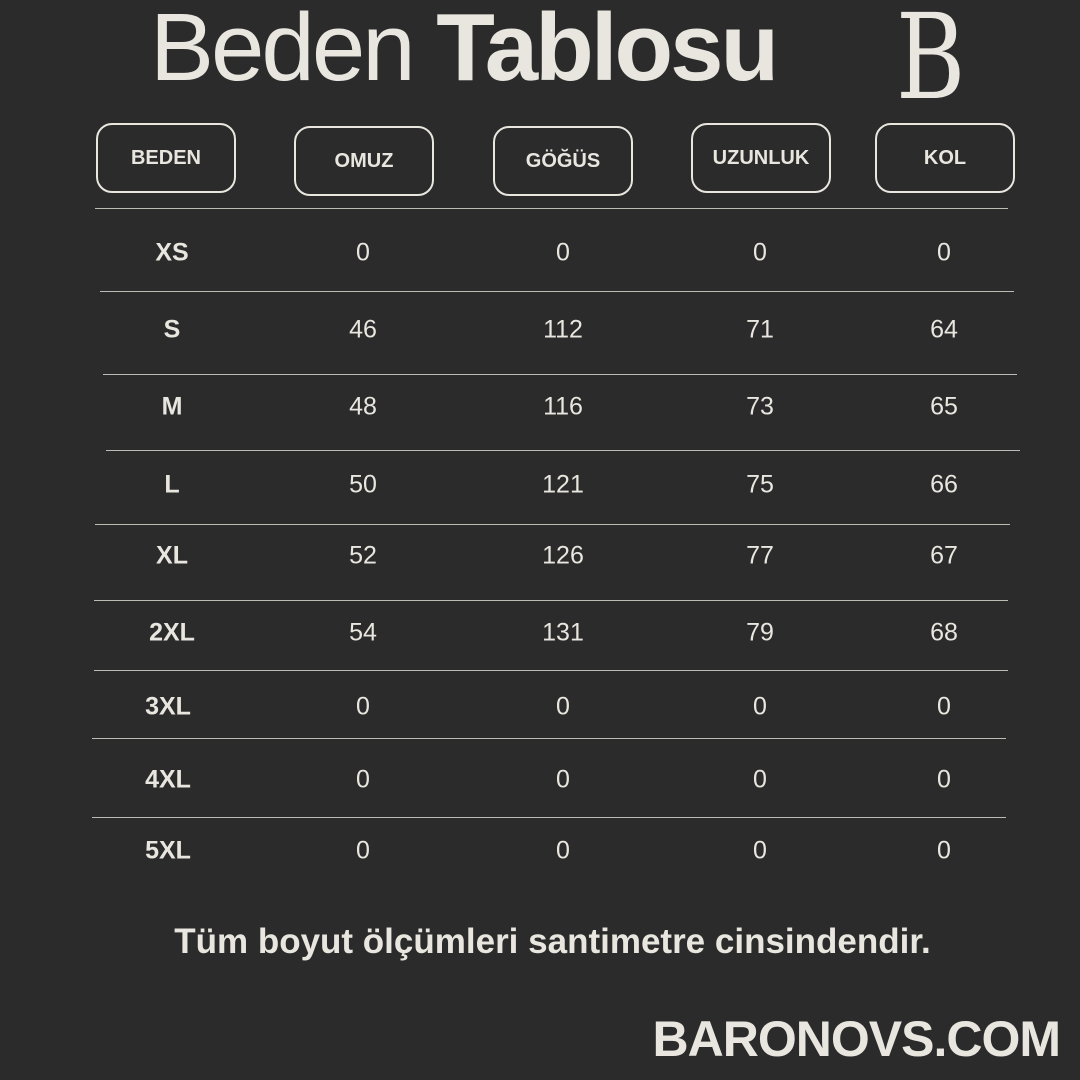 Image resolution: width=1080 pixels, height=1080 pixels. I want to click on title-bold: Tablosu, so click(607, 50).